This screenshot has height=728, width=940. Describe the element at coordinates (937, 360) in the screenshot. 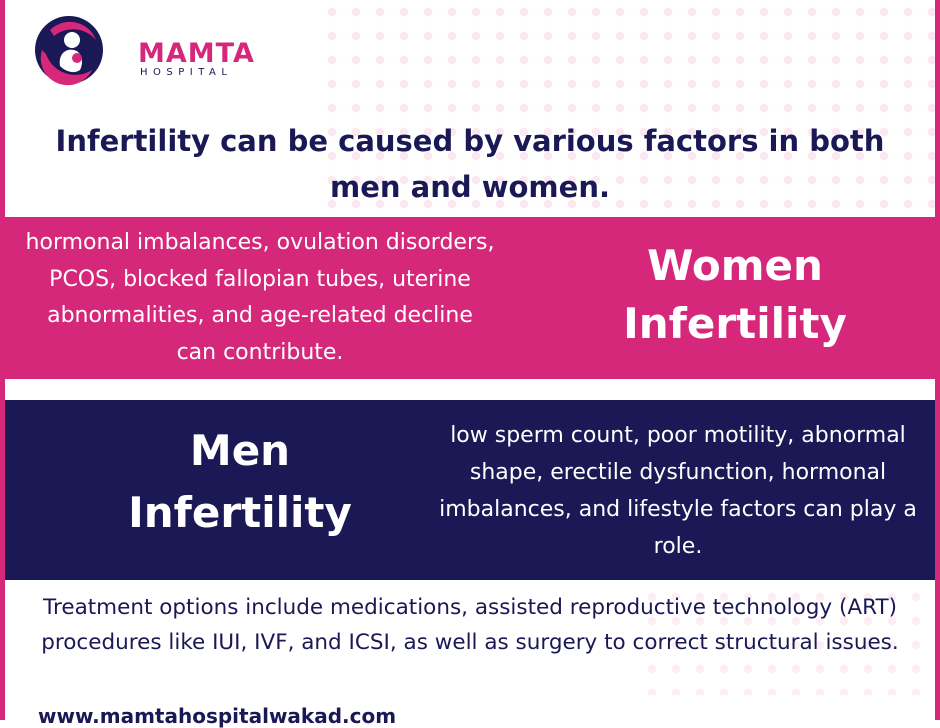

I see `right-edge-stripe` at that location.